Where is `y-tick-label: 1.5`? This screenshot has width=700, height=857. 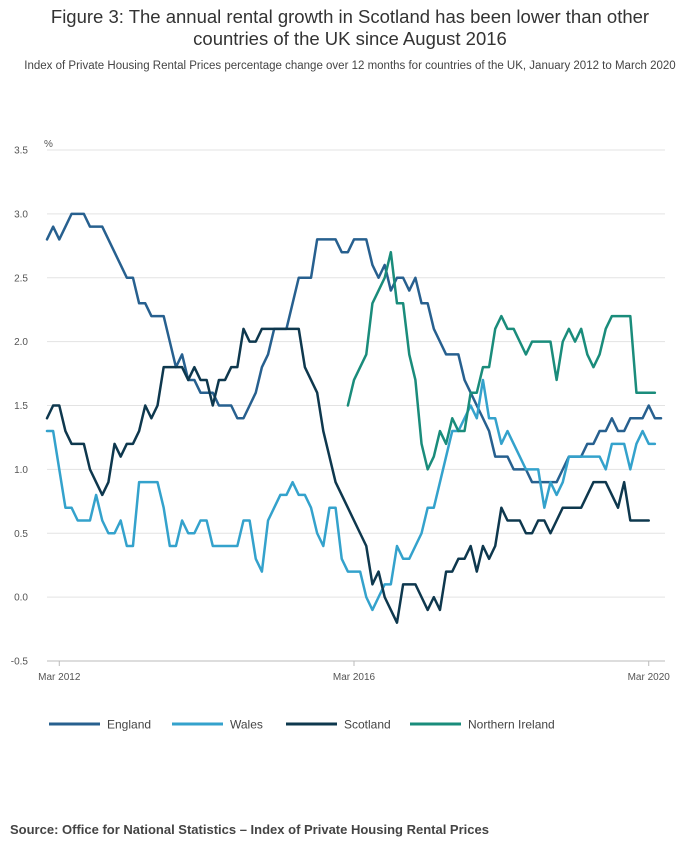
y-tick-label: 1.5 is located at coordinates (21, 406).